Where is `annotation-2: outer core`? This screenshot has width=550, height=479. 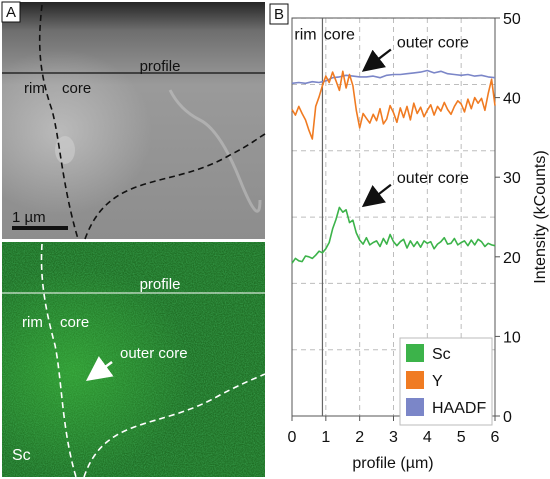
annotation-2: outer core is located at coordinates (433, 42).